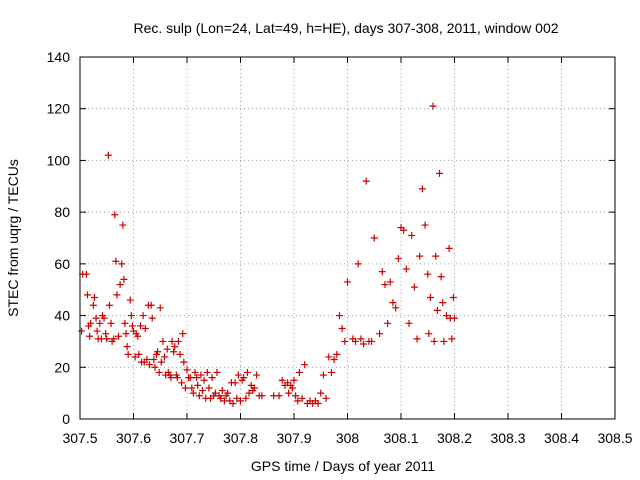 This screenshot has width=640, height=480. I want to click on y-tick-label: 100, so click(59, 160).